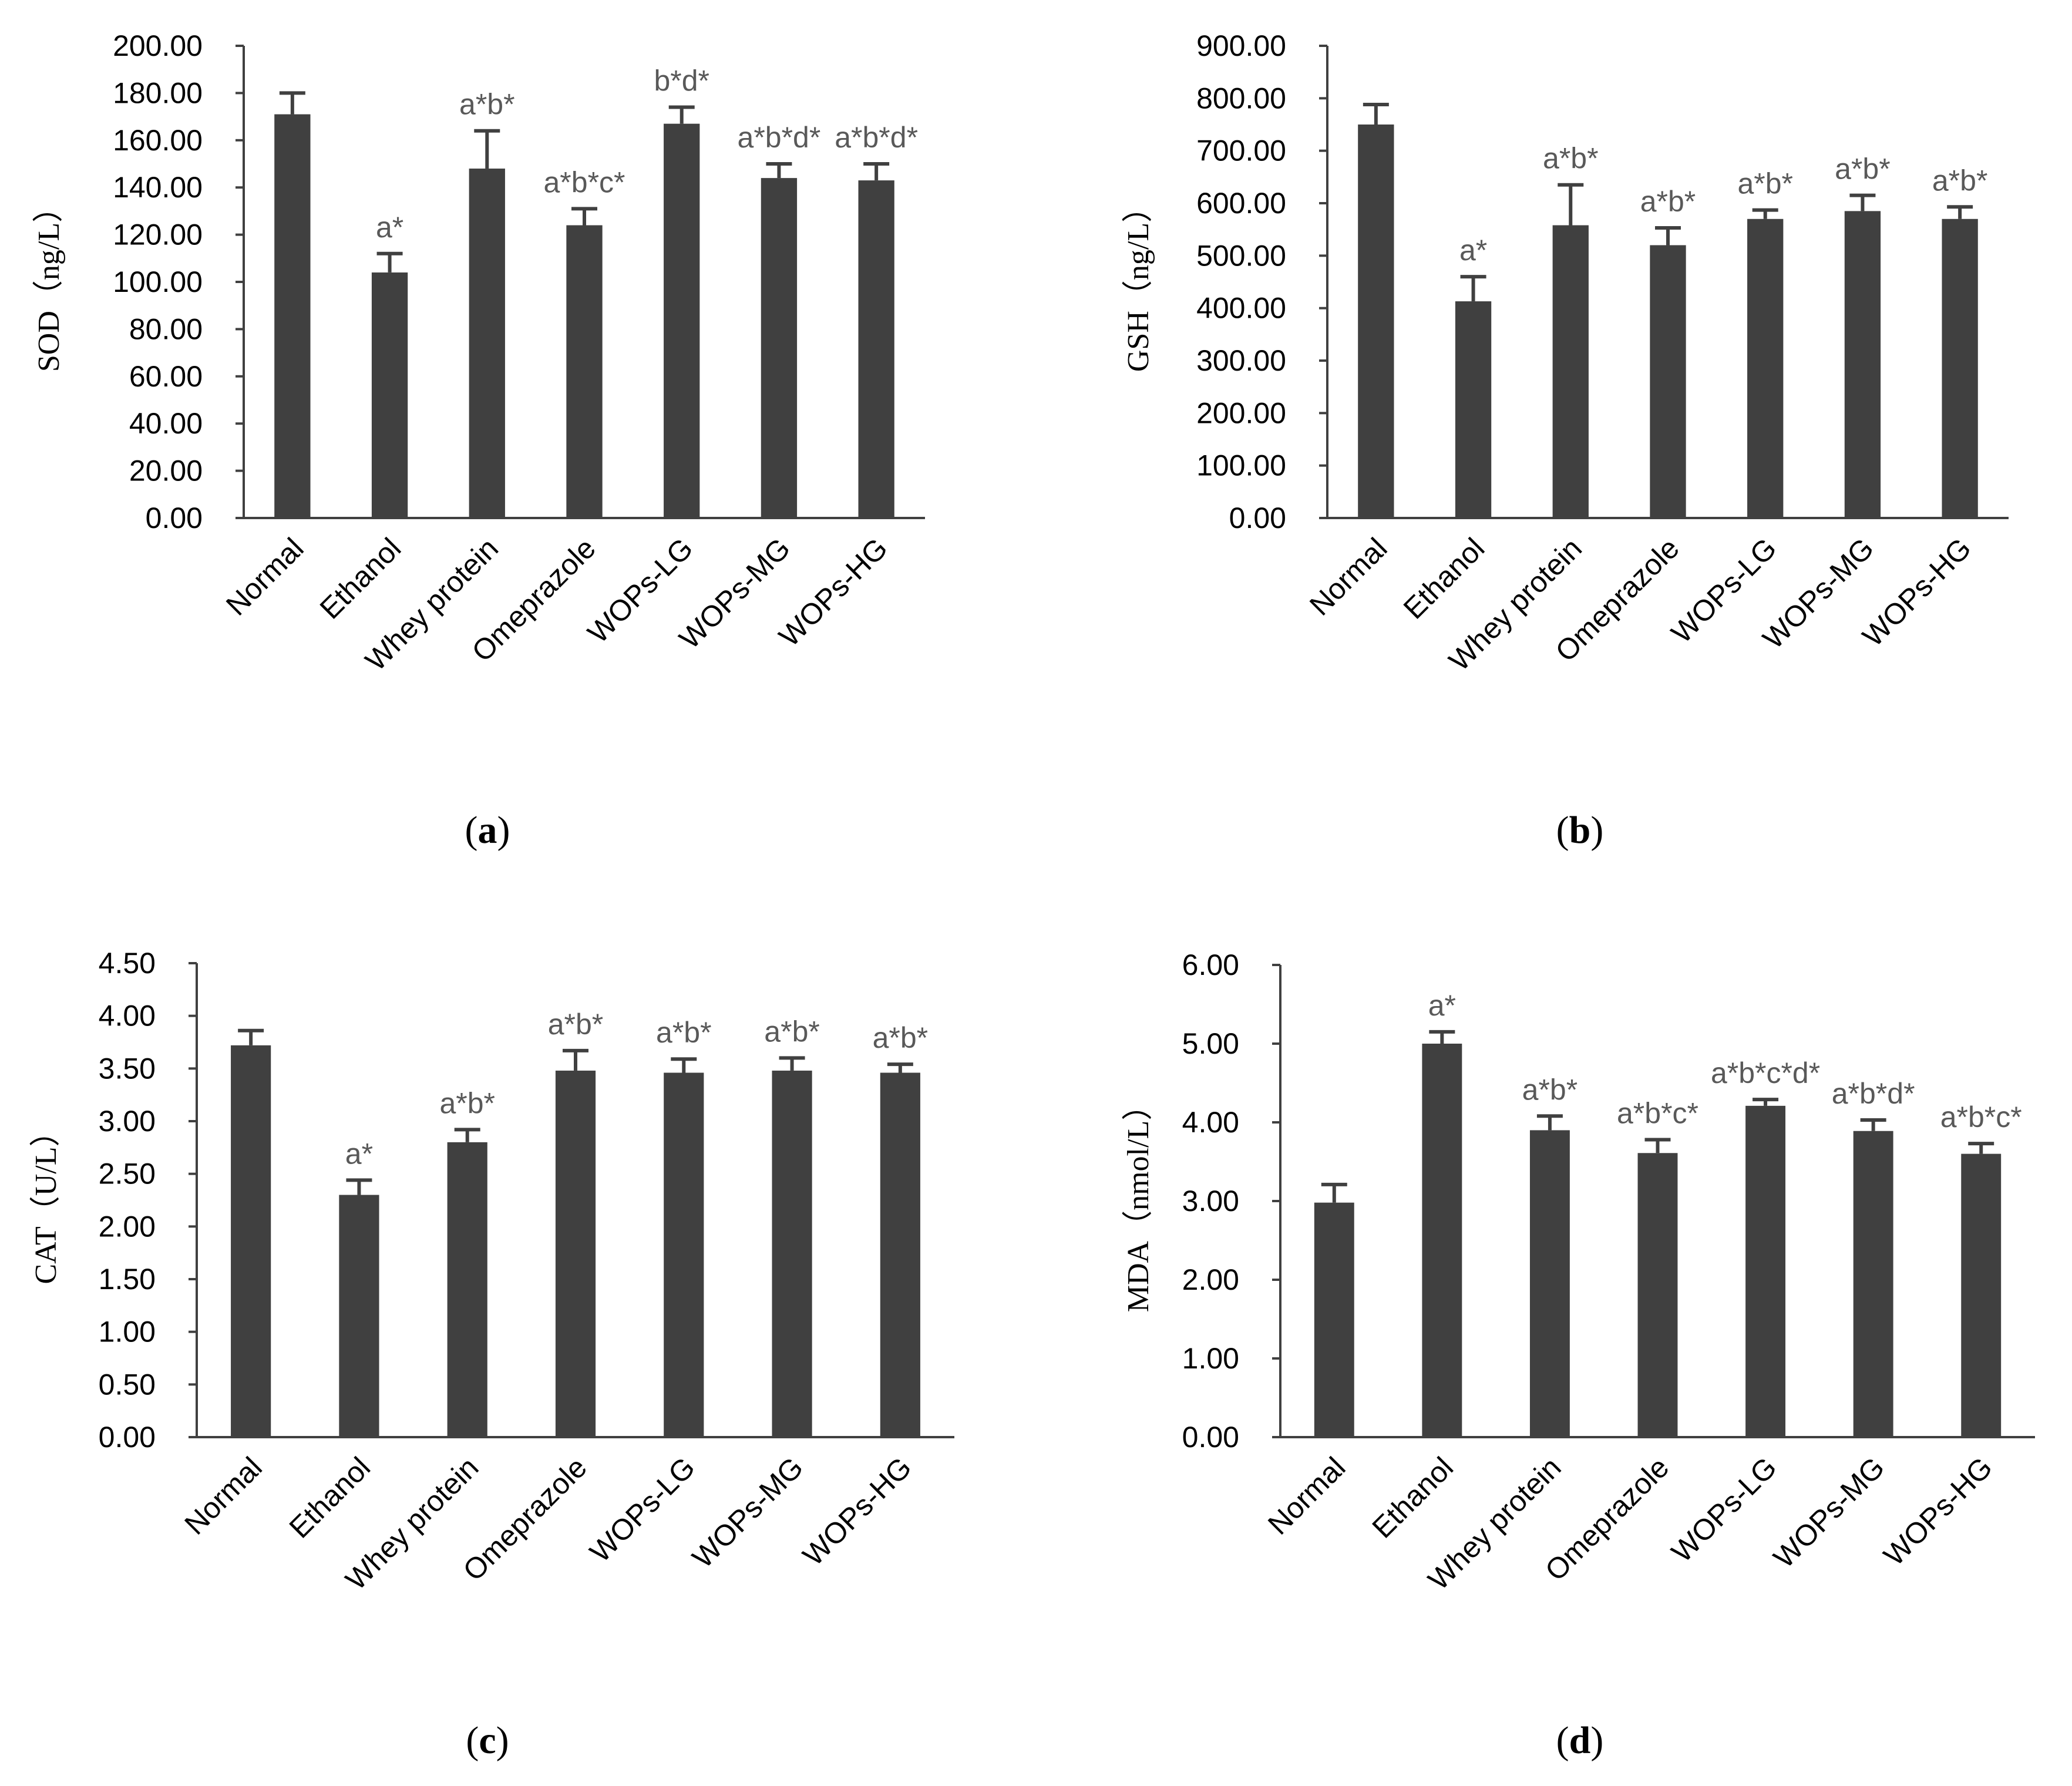 This screenshot has height=1786, width=2072. Describe the element at coordinates (1138, 1201) in the screenshot. I see `y-axis-title: MDA（nmol/L）` at that location.